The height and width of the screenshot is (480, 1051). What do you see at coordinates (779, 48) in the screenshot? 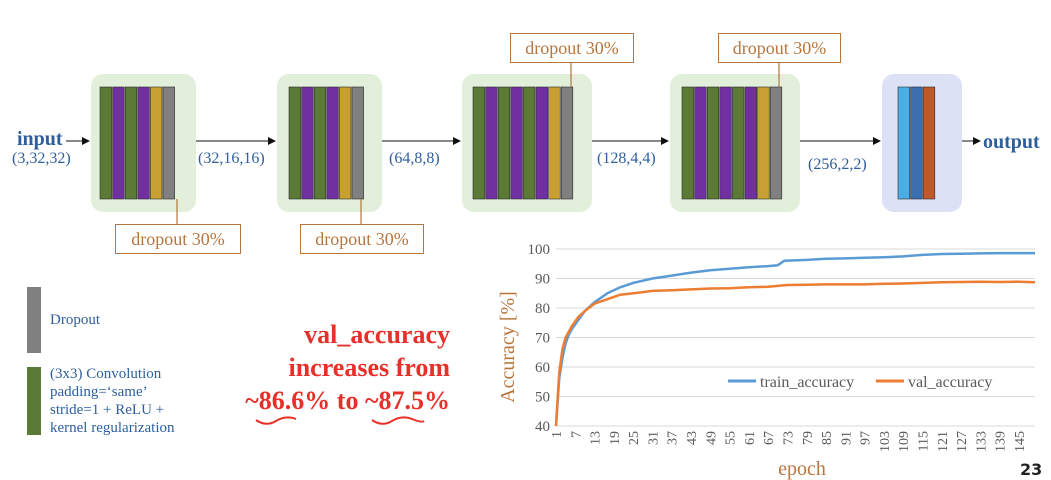
I see `dropout-box-4: dropout 30%` at bounding box center [779, 48].